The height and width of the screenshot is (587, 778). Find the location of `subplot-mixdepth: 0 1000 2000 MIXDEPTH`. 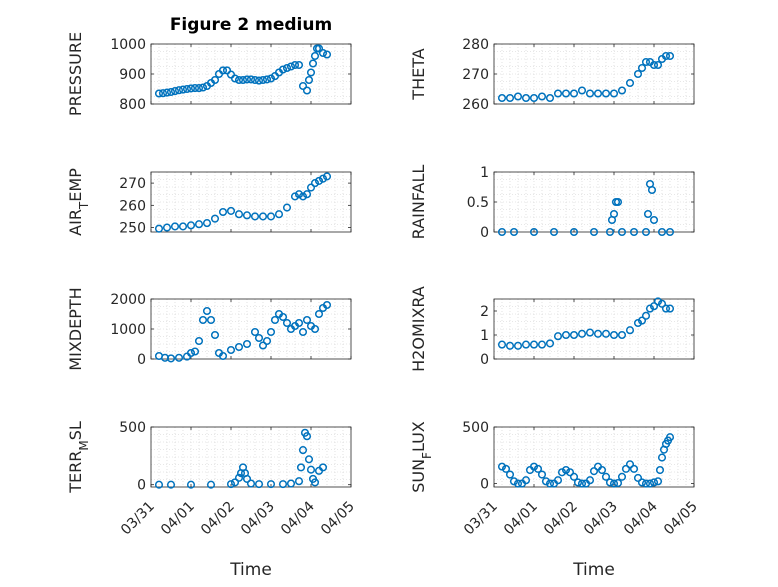

subplot-mixdepth: 0 1000 2000 MIXDEPTH is located at coordinates (209, 329).